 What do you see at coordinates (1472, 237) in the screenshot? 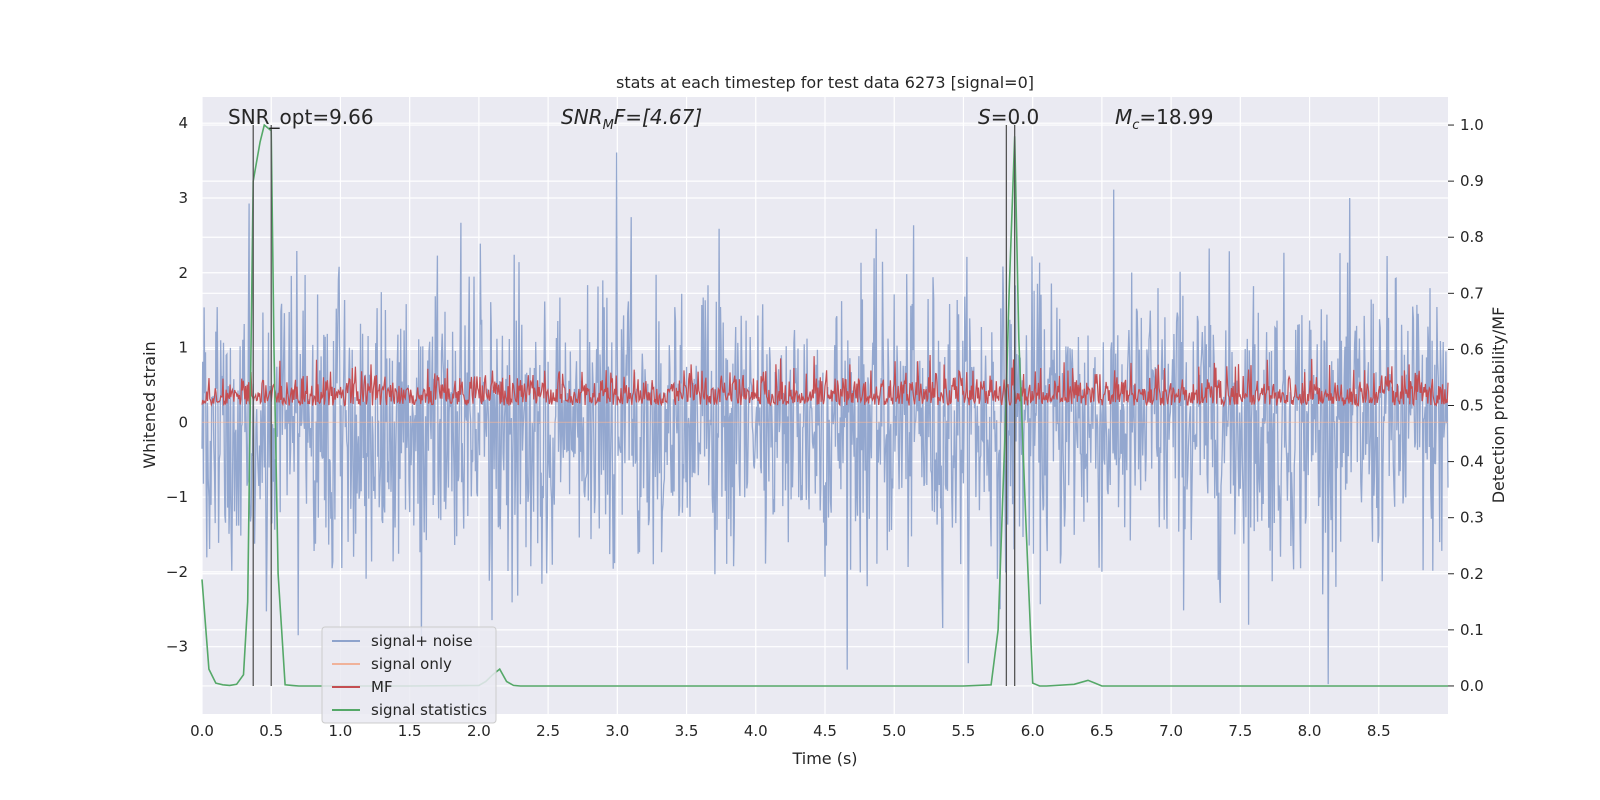
I see `y-tick-label-right: 0.8` at bounding box center [1472, 237].